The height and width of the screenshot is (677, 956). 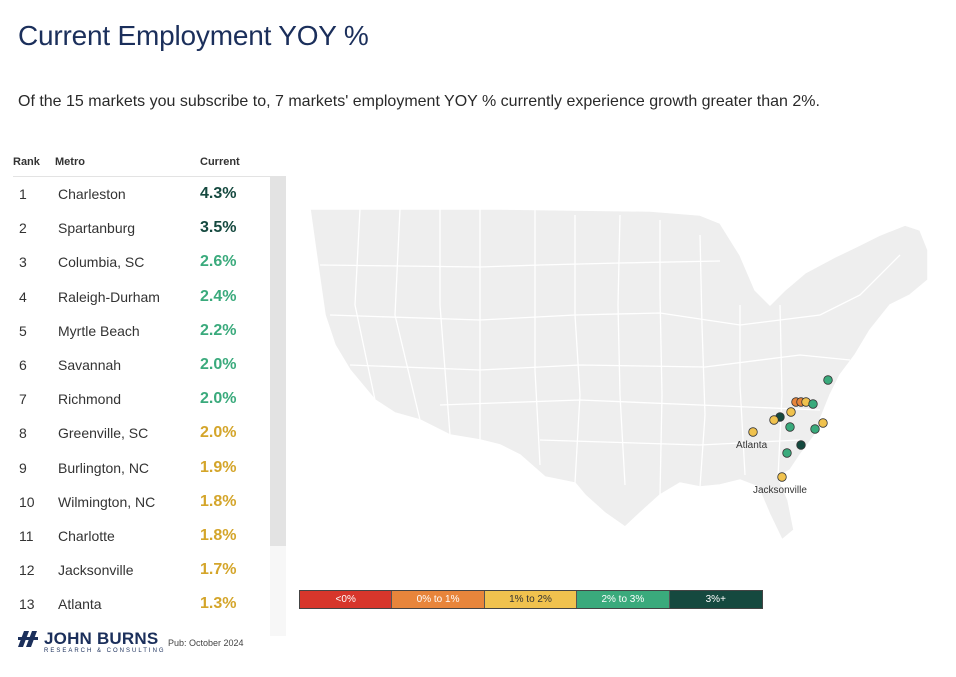 What do you see at coordinates (149, 262) in the screenshot?
I see `table-row: 3 Columbia, SC 2.6%` at bounding box center [149, 262].